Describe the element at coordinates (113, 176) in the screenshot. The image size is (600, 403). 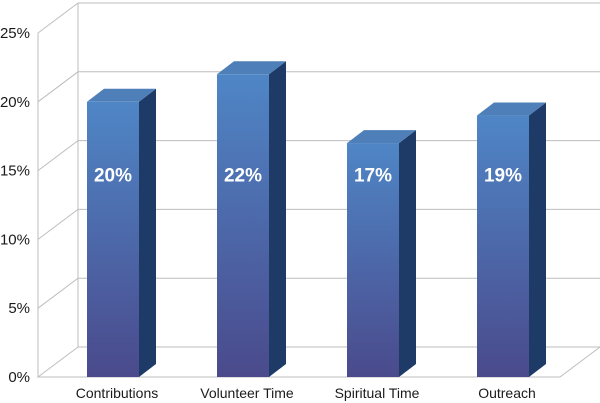
I see `bar-value-label: 20%` at that location.